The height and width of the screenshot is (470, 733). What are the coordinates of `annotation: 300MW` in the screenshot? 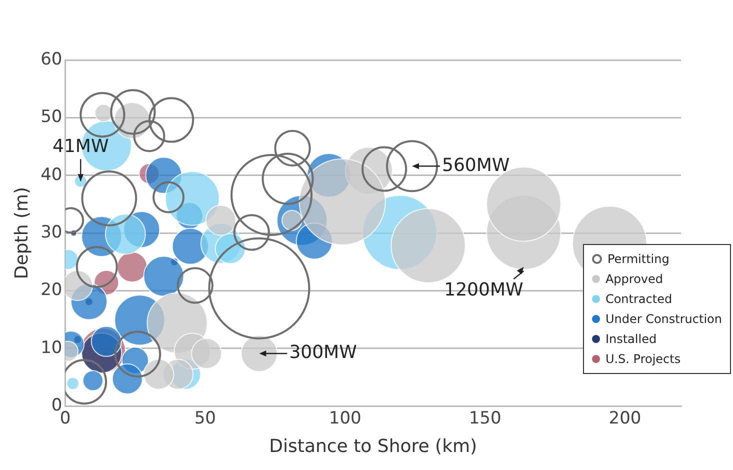 It's located at (323, 353).